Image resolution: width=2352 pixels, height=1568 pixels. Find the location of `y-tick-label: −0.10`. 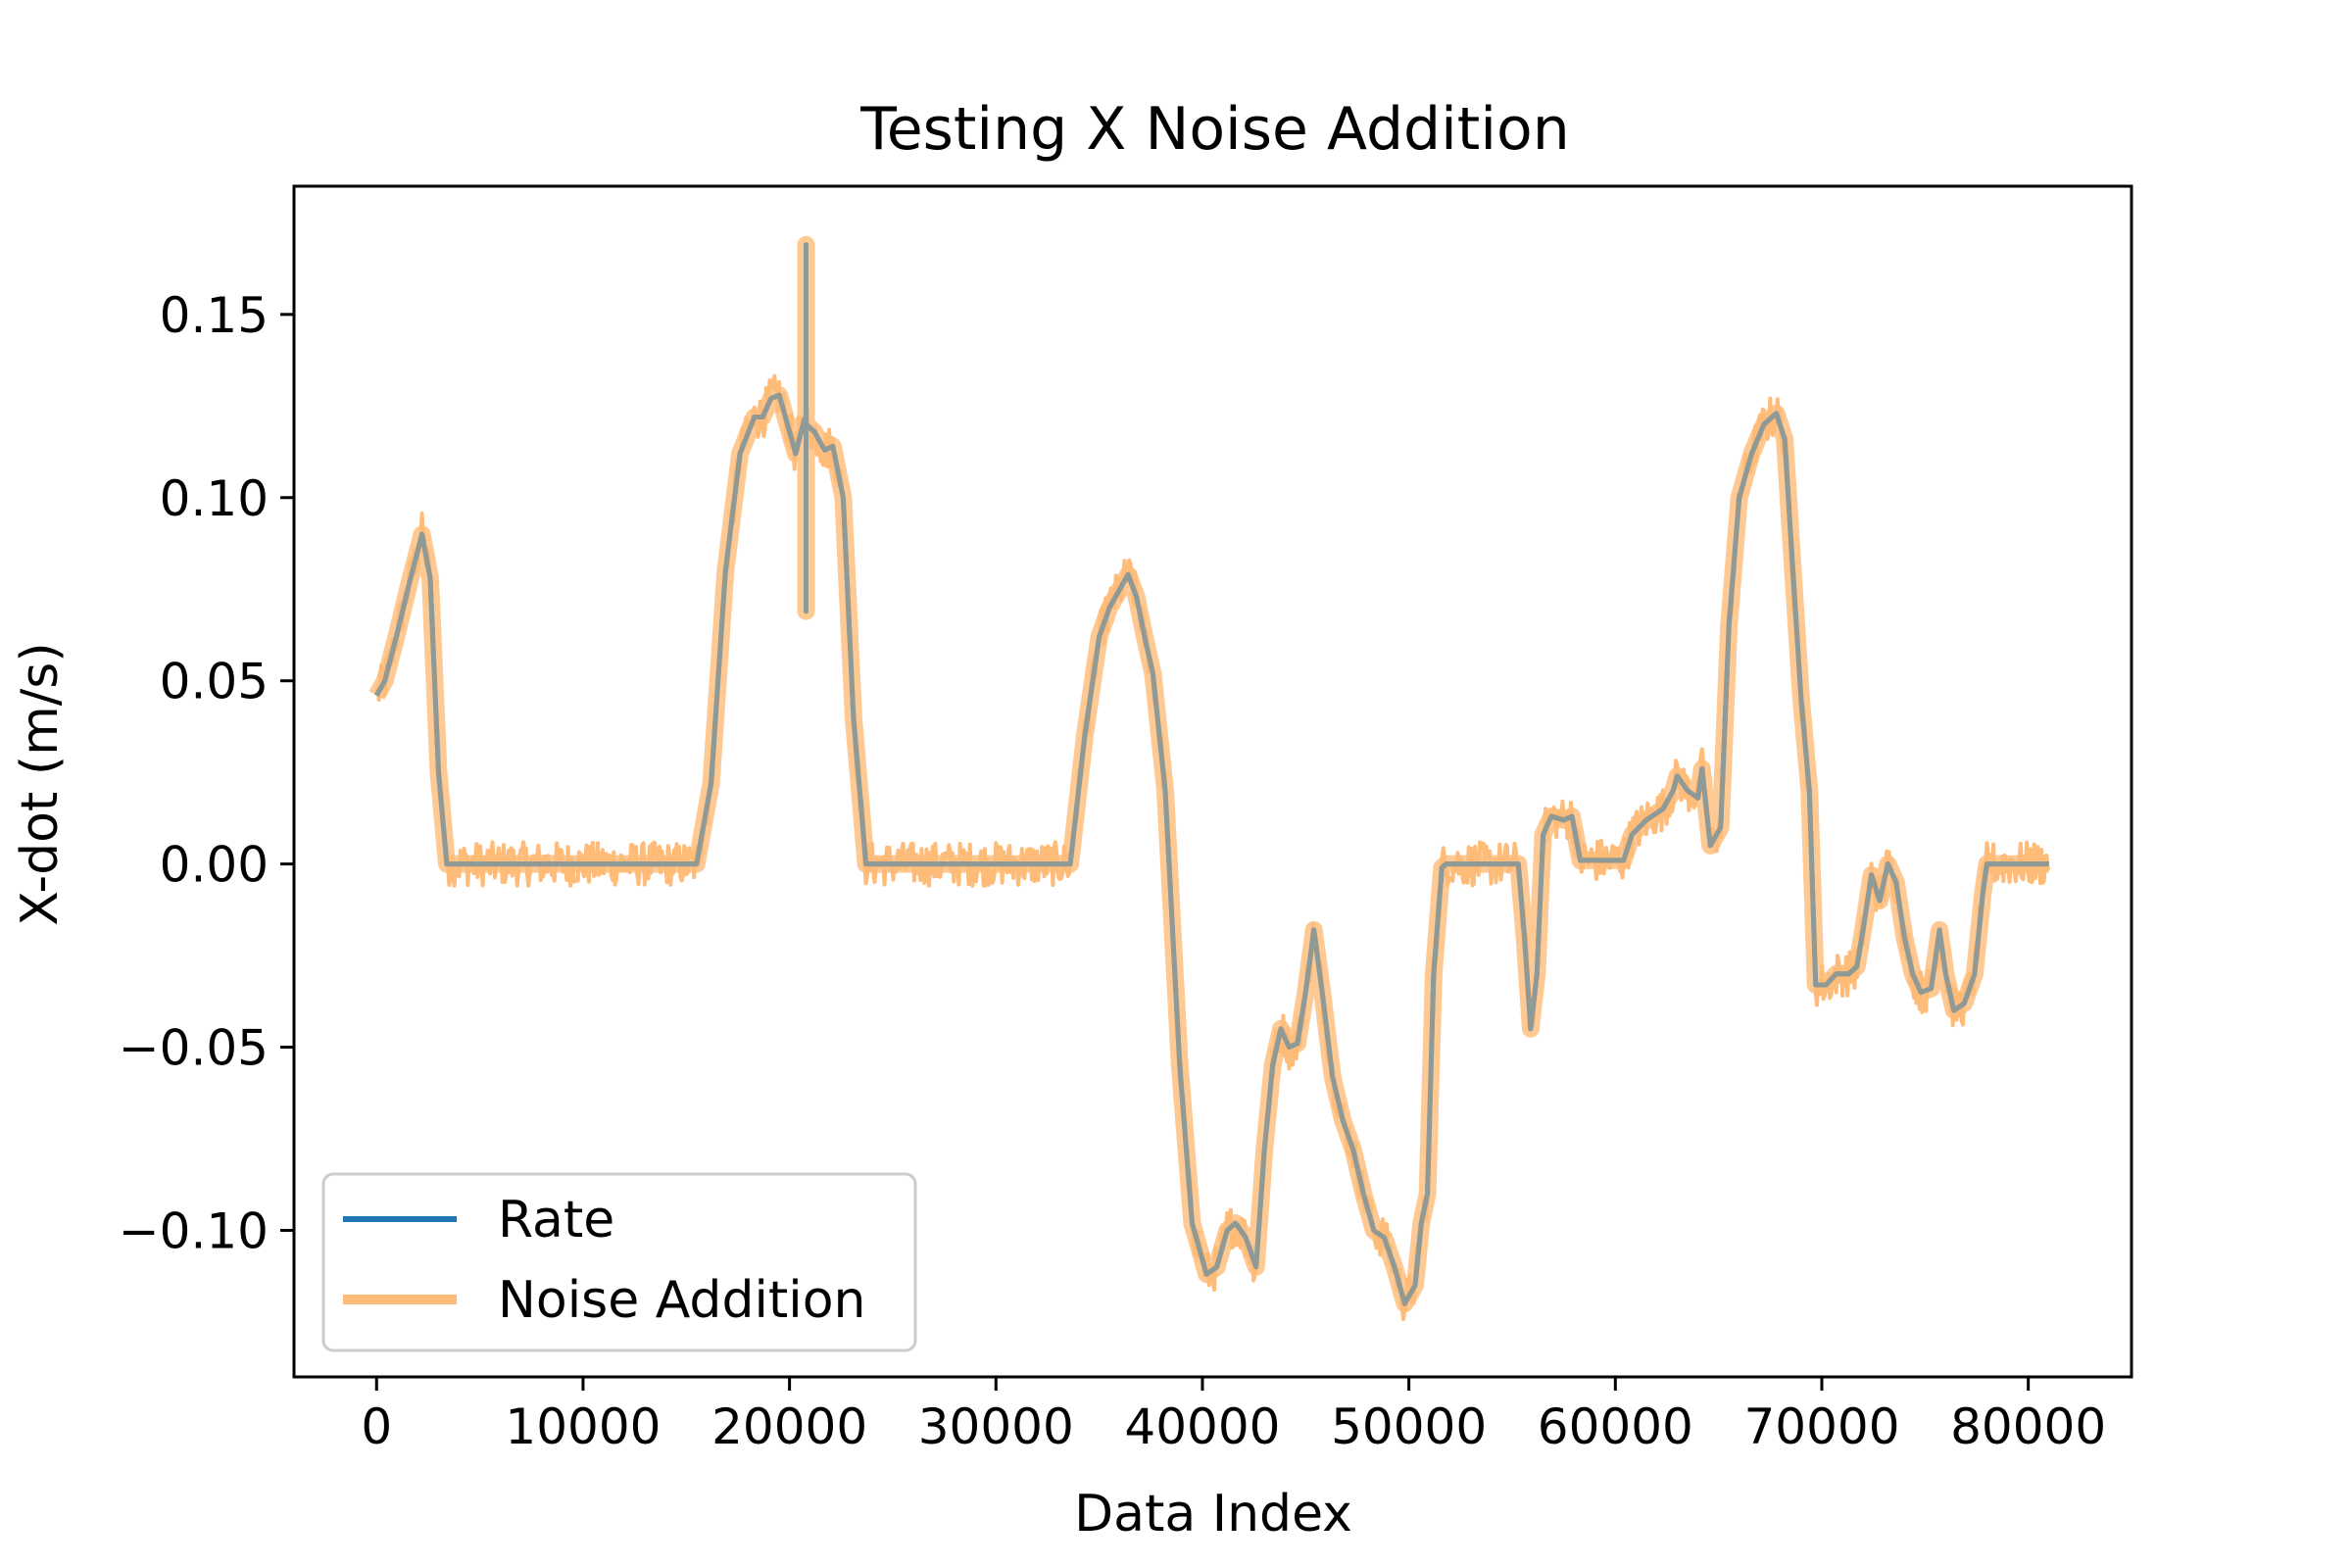

y-tick-label: −0.10 is located at coordinates (194, 1230).